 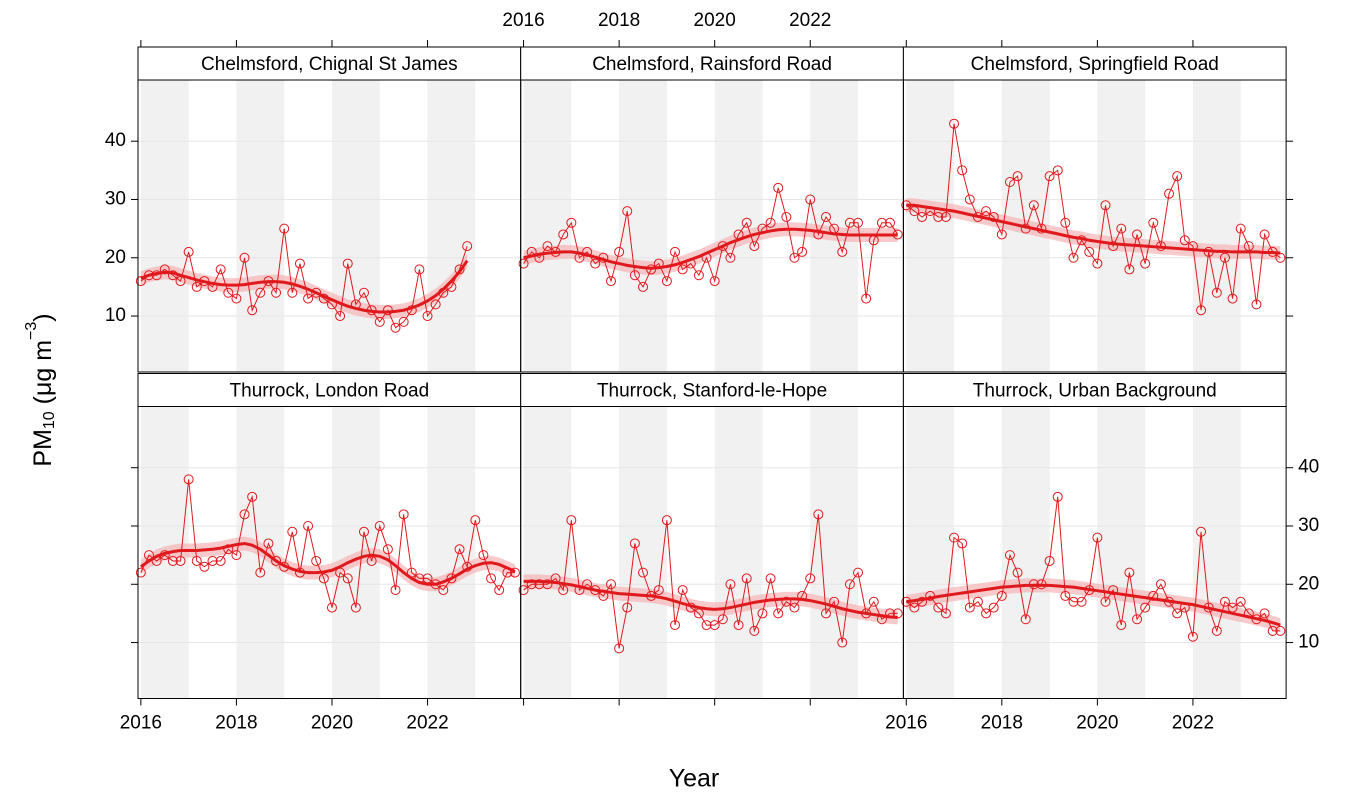 I want to click on data-line, so click(x=304, y=278).